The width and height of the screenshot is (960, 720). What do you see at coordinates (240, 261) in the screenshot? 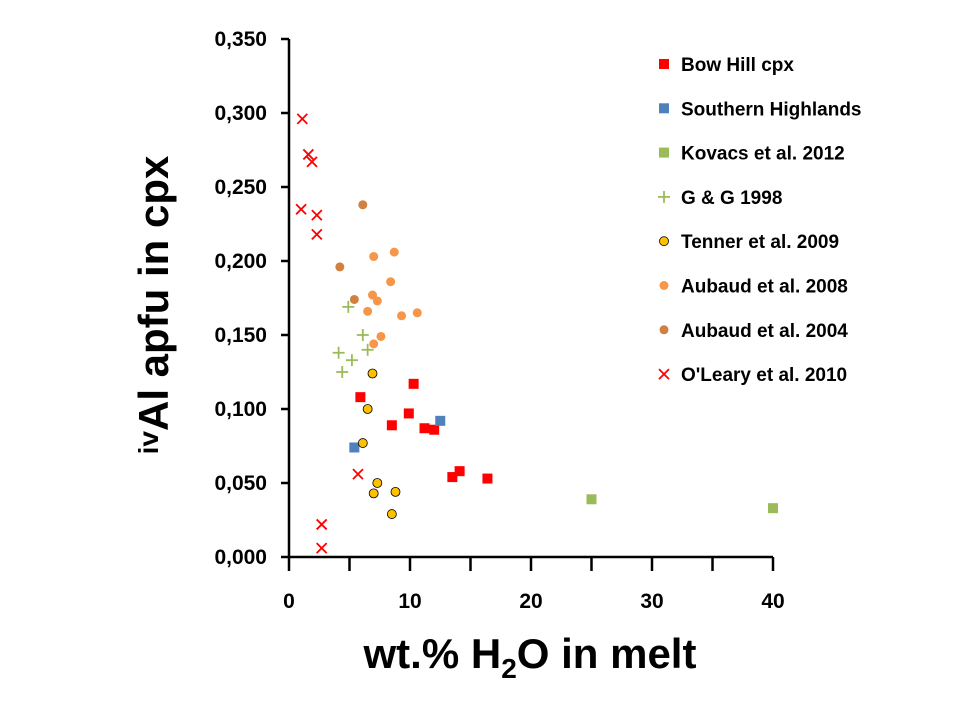
I see `y-tick-label: 0,200` at bounding box center [240, 261].